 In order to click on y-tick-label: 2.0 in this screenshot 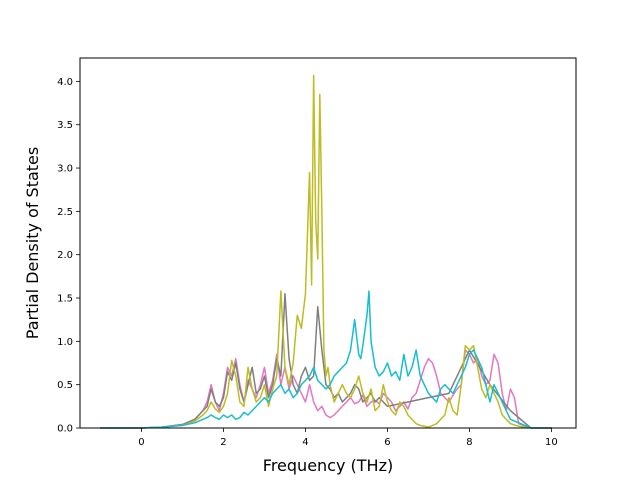, I will do `click(65, 255)`.